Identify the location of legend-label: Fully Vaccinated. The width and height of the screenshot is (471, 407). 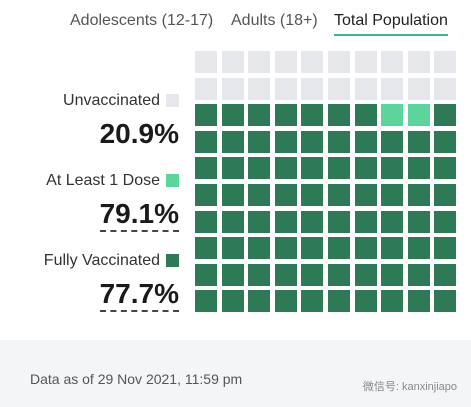
(101, 260).